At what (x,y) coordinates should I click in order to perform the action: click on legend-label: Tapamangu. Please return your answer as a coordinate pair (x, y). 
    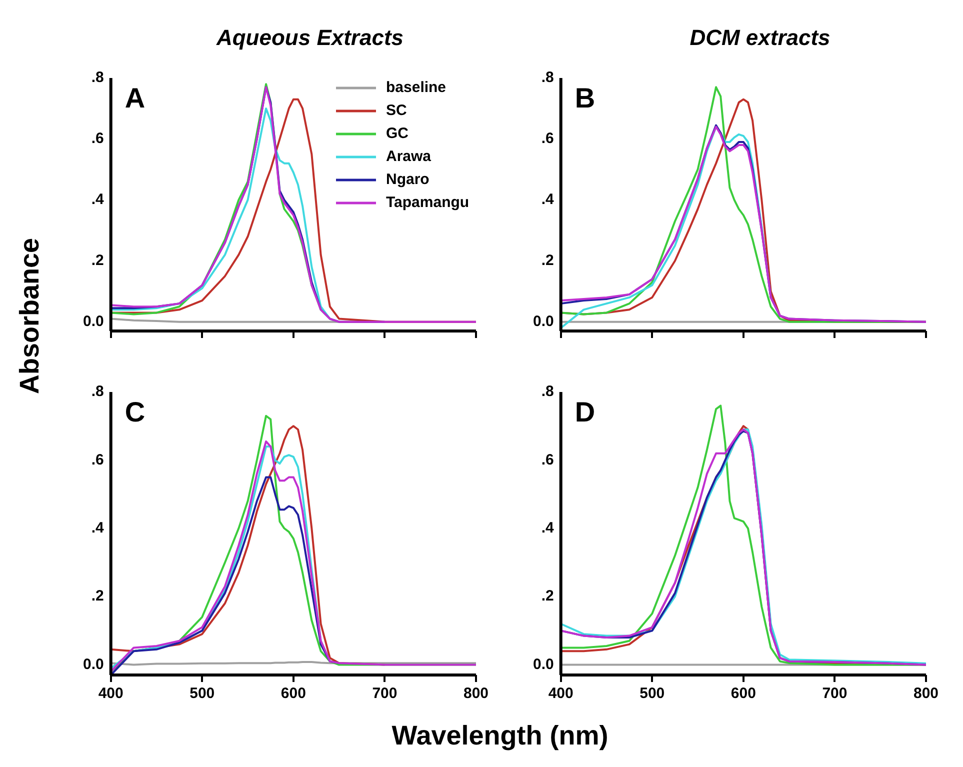
    Looking at the image, I should click on (428, 203).